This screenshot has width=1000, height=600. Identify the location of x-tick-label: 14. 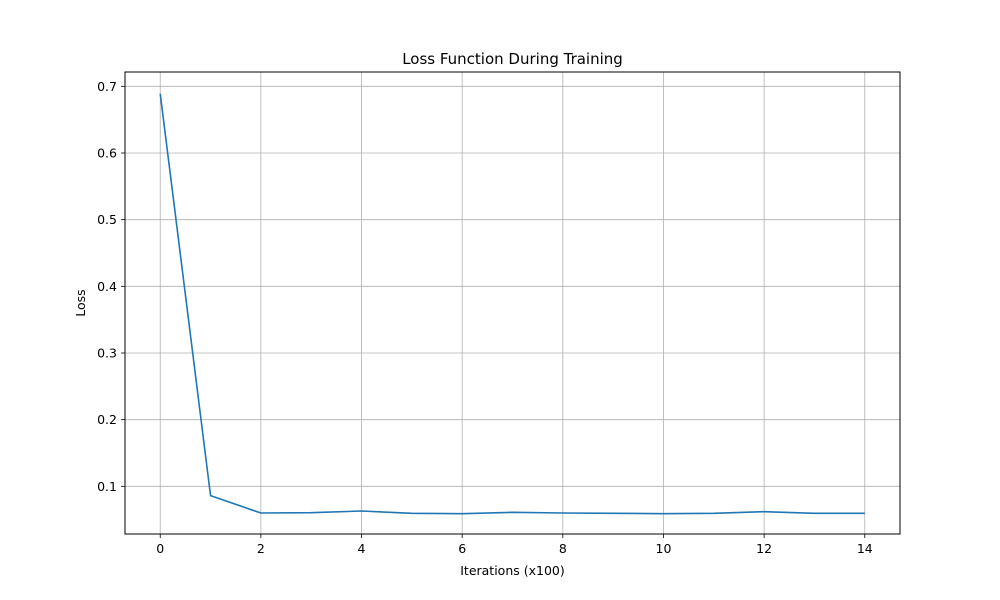
(865, 548).